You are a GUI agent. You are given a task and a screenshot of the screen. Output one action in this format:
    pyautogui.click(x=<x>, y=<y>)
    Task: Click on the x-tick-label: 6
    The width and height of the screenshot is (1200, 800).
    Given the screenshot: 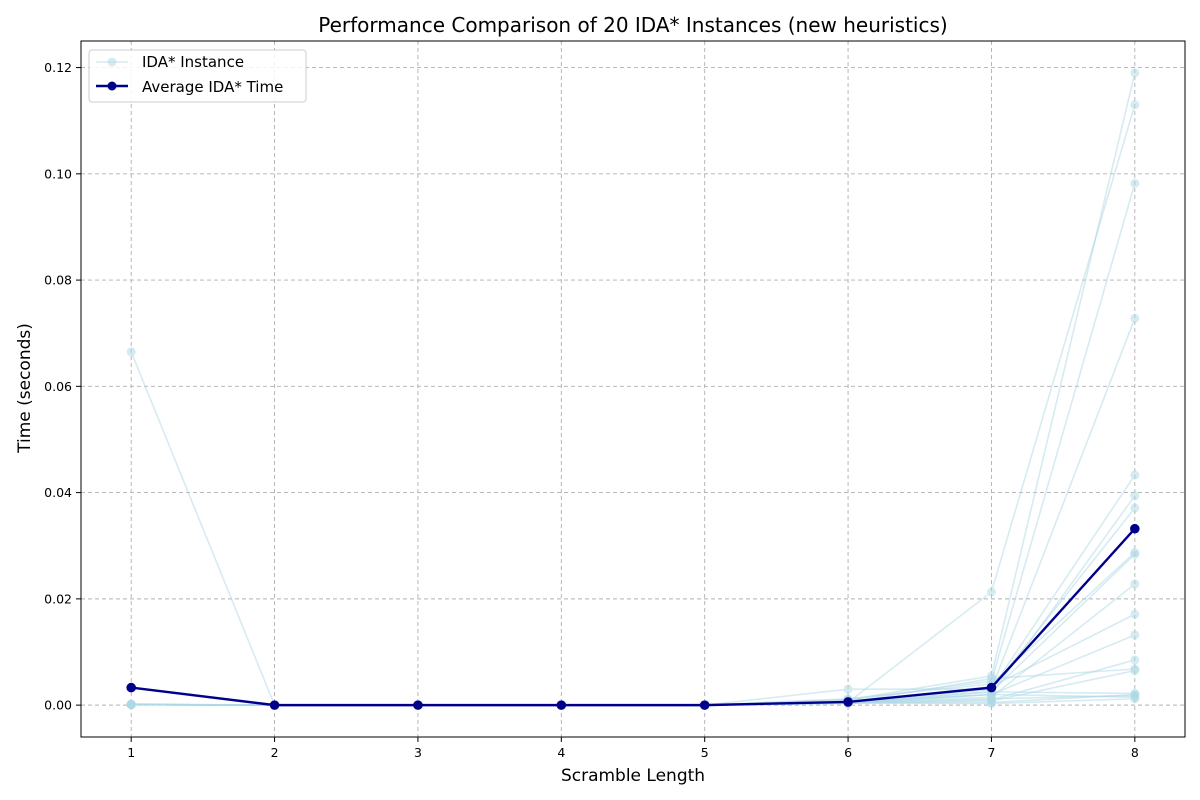 What is the action you would take?
    pyautogui.click(x=848, y=752)
    